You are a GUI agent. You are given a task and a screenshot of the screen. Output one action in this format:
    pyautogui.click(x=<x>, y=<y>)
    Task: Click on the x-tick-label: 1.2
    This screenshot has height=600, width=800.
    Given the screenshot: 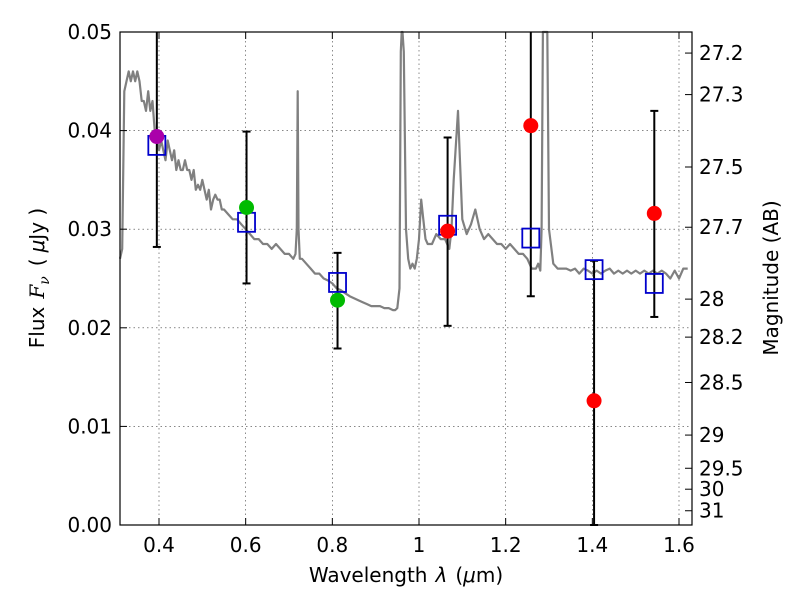 What is the action you would take?
    pyautogui.click(x=506, y=545)
    